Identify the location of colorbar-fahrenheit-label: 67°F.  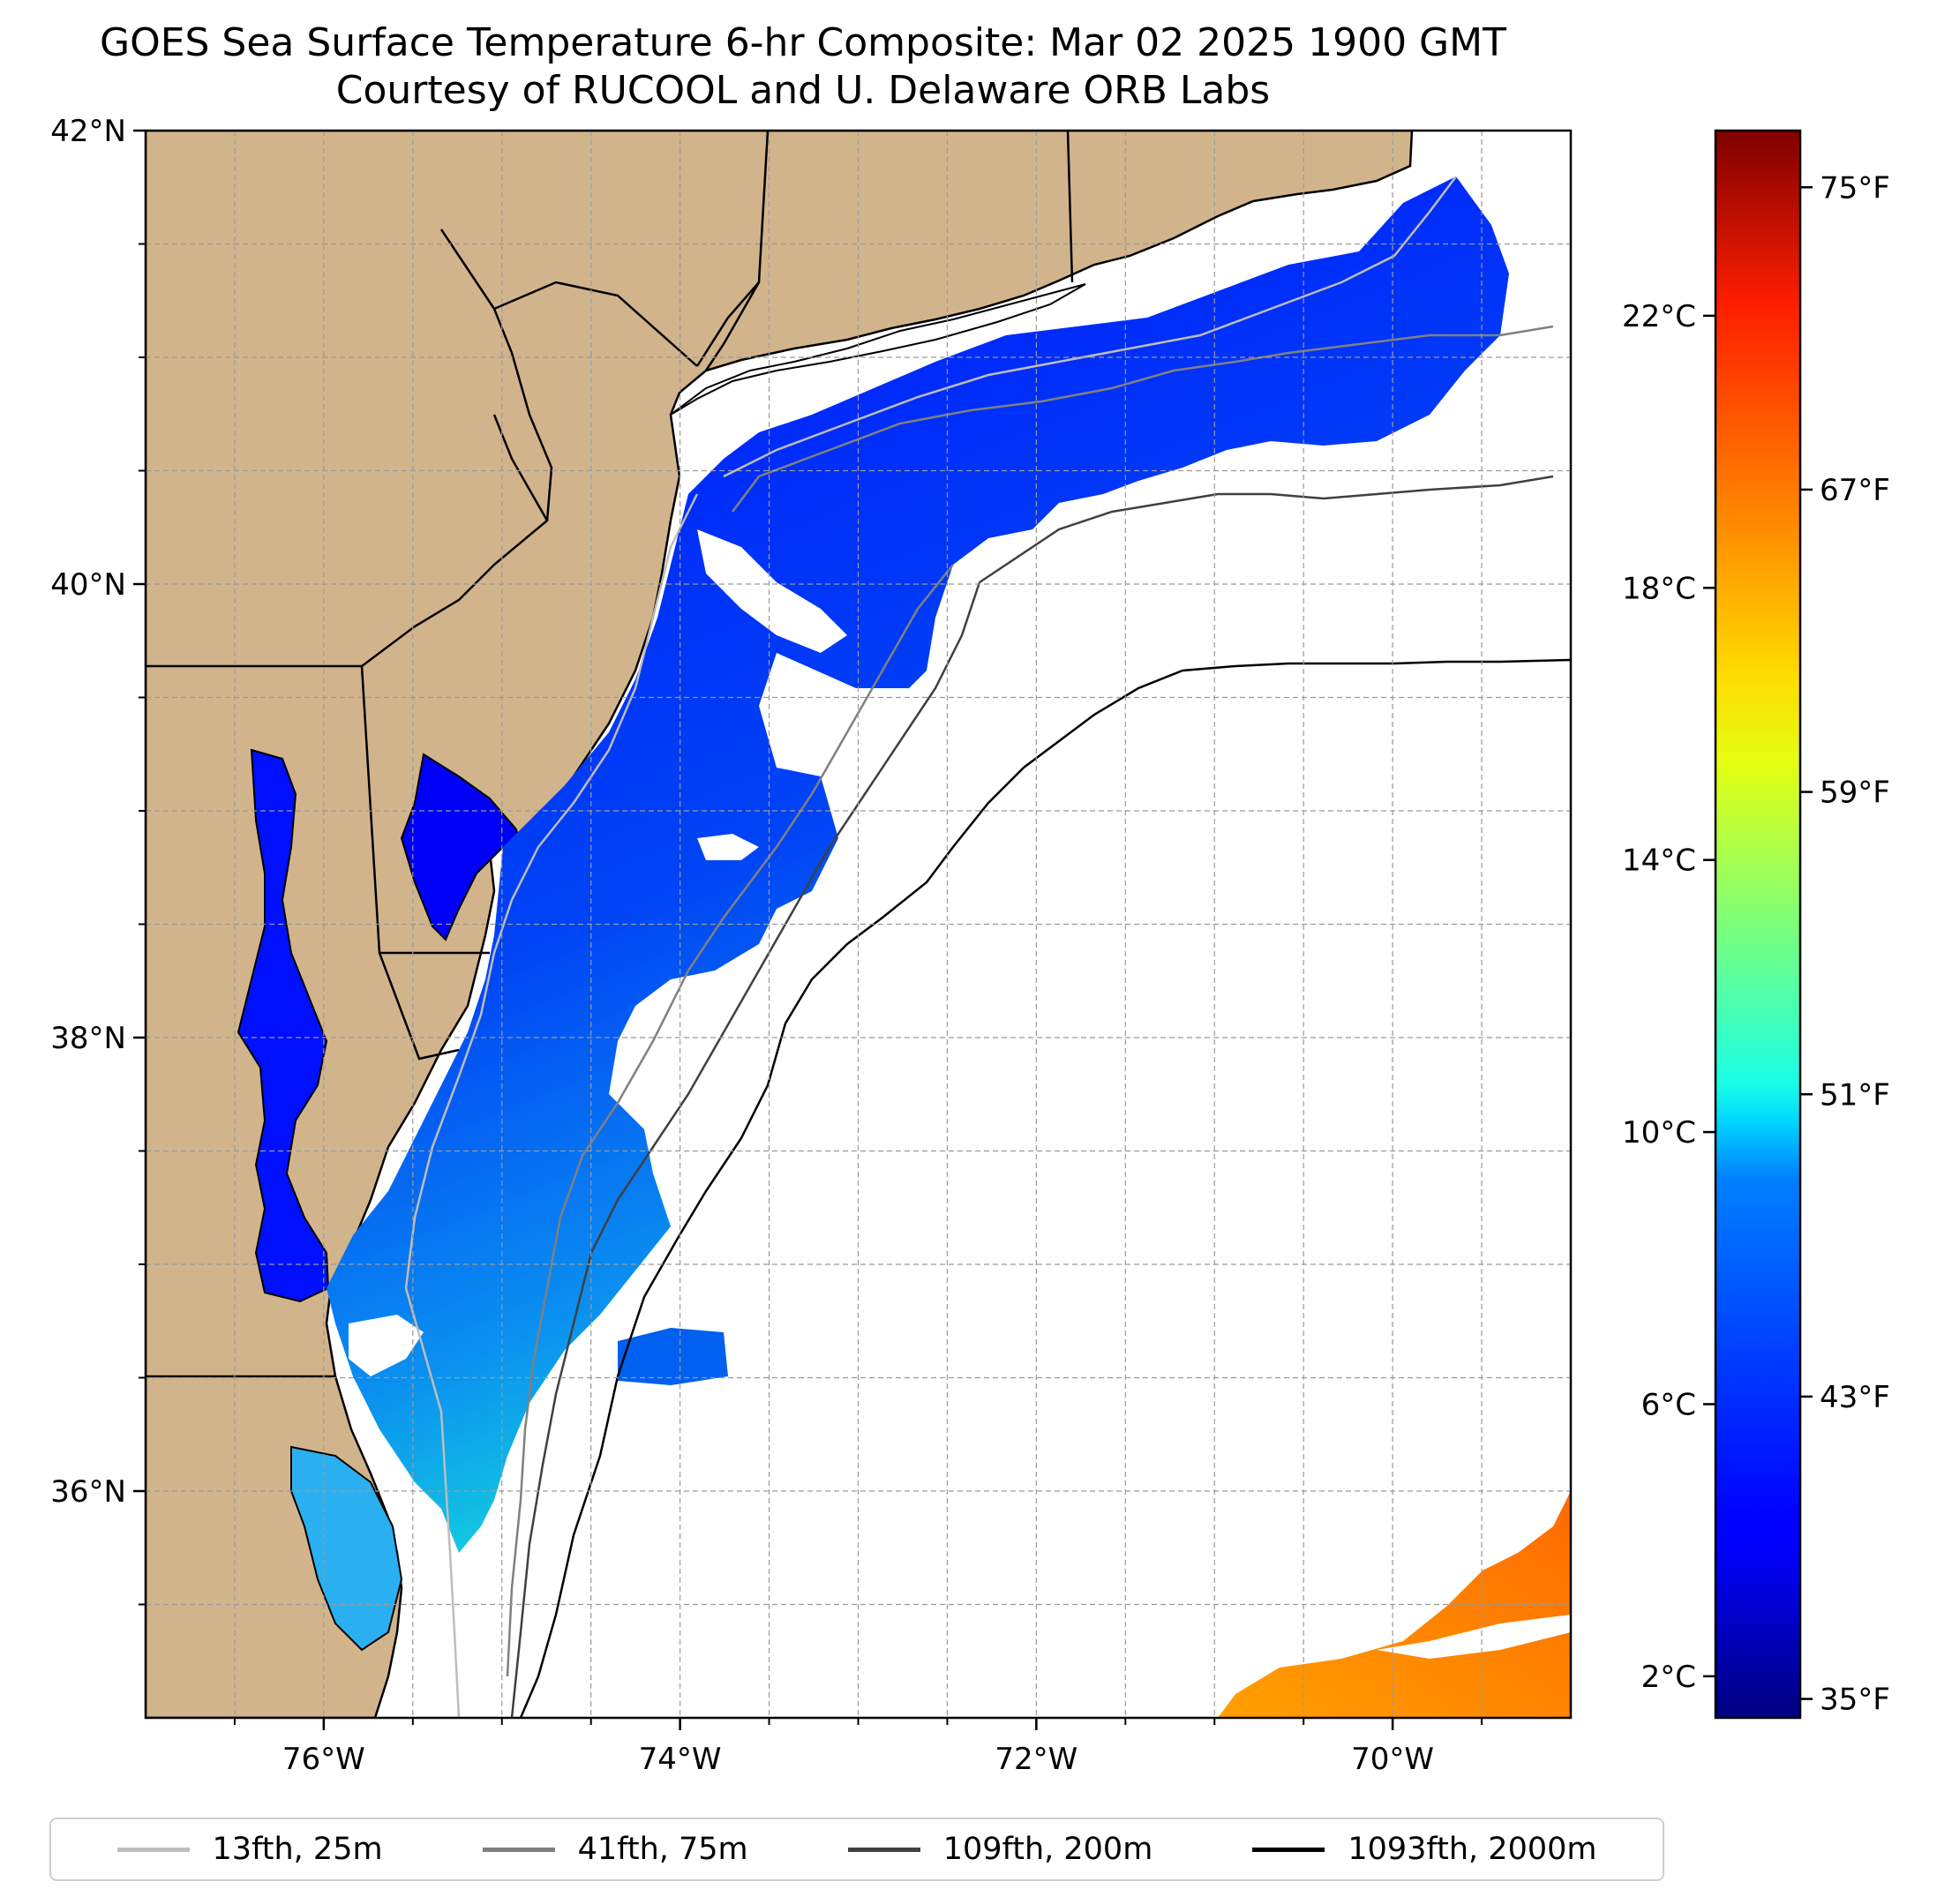
(1855, 490).